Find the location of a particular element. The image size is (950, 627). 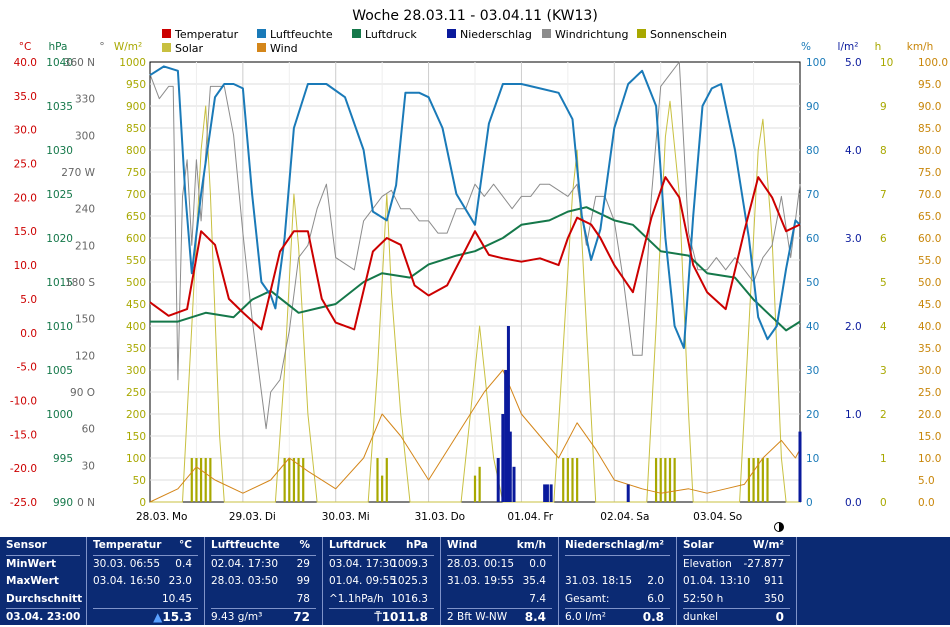

humidity-tick-label: 10 is located at coordinates (812, 459).